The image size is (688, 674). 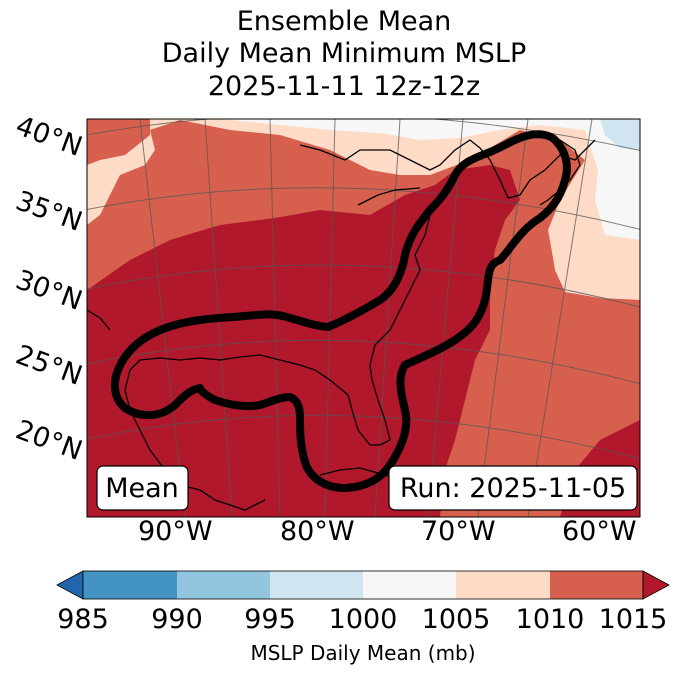 I want to click on lat-label-30: 30°N, so click(x=49, y=290).